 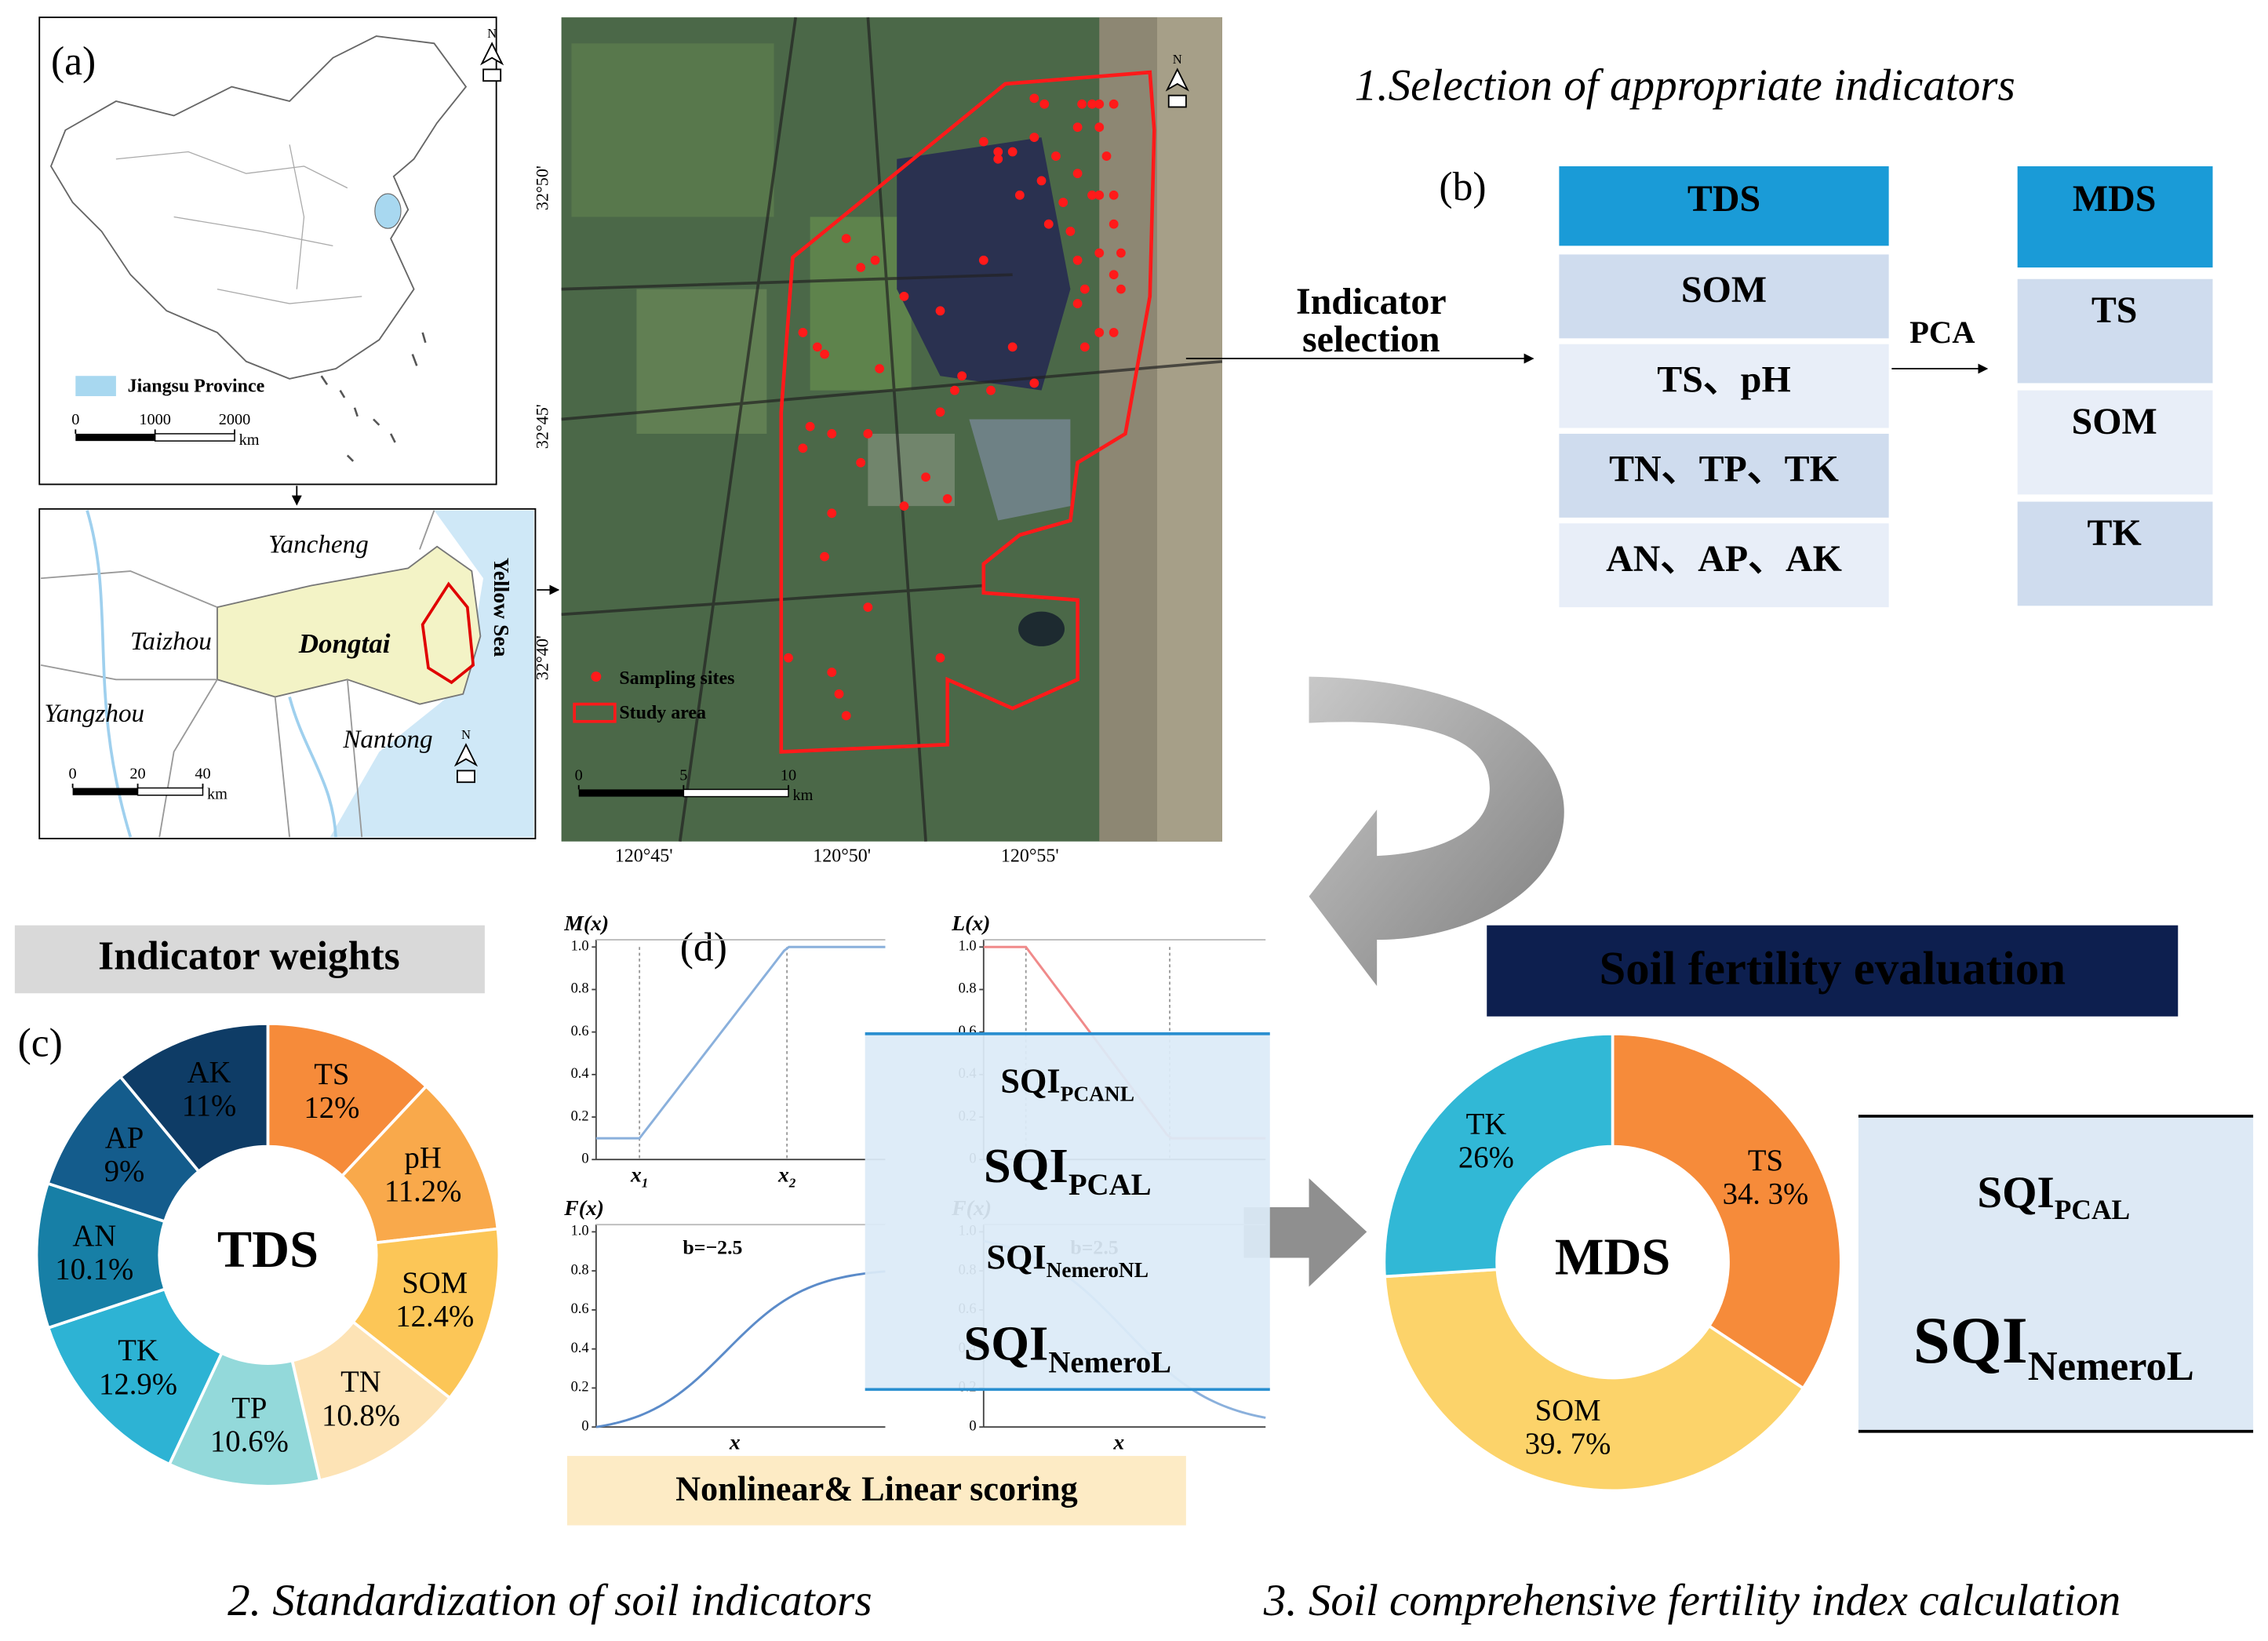 I want to click on panel-label: (a), so click(x=73, y=61).